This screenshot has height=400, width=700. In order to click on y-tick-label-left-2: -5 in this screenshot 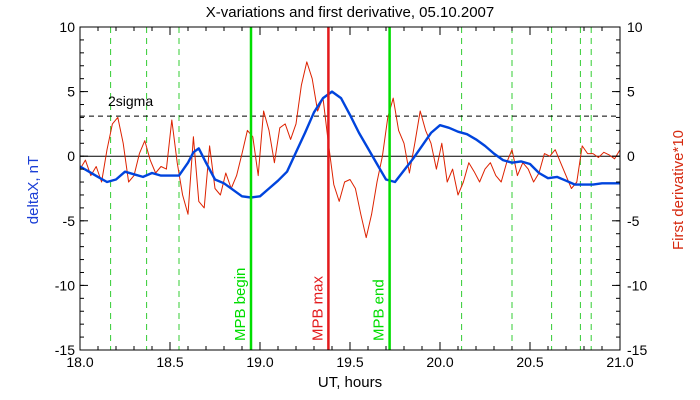, I will do `click(69, 221)`.